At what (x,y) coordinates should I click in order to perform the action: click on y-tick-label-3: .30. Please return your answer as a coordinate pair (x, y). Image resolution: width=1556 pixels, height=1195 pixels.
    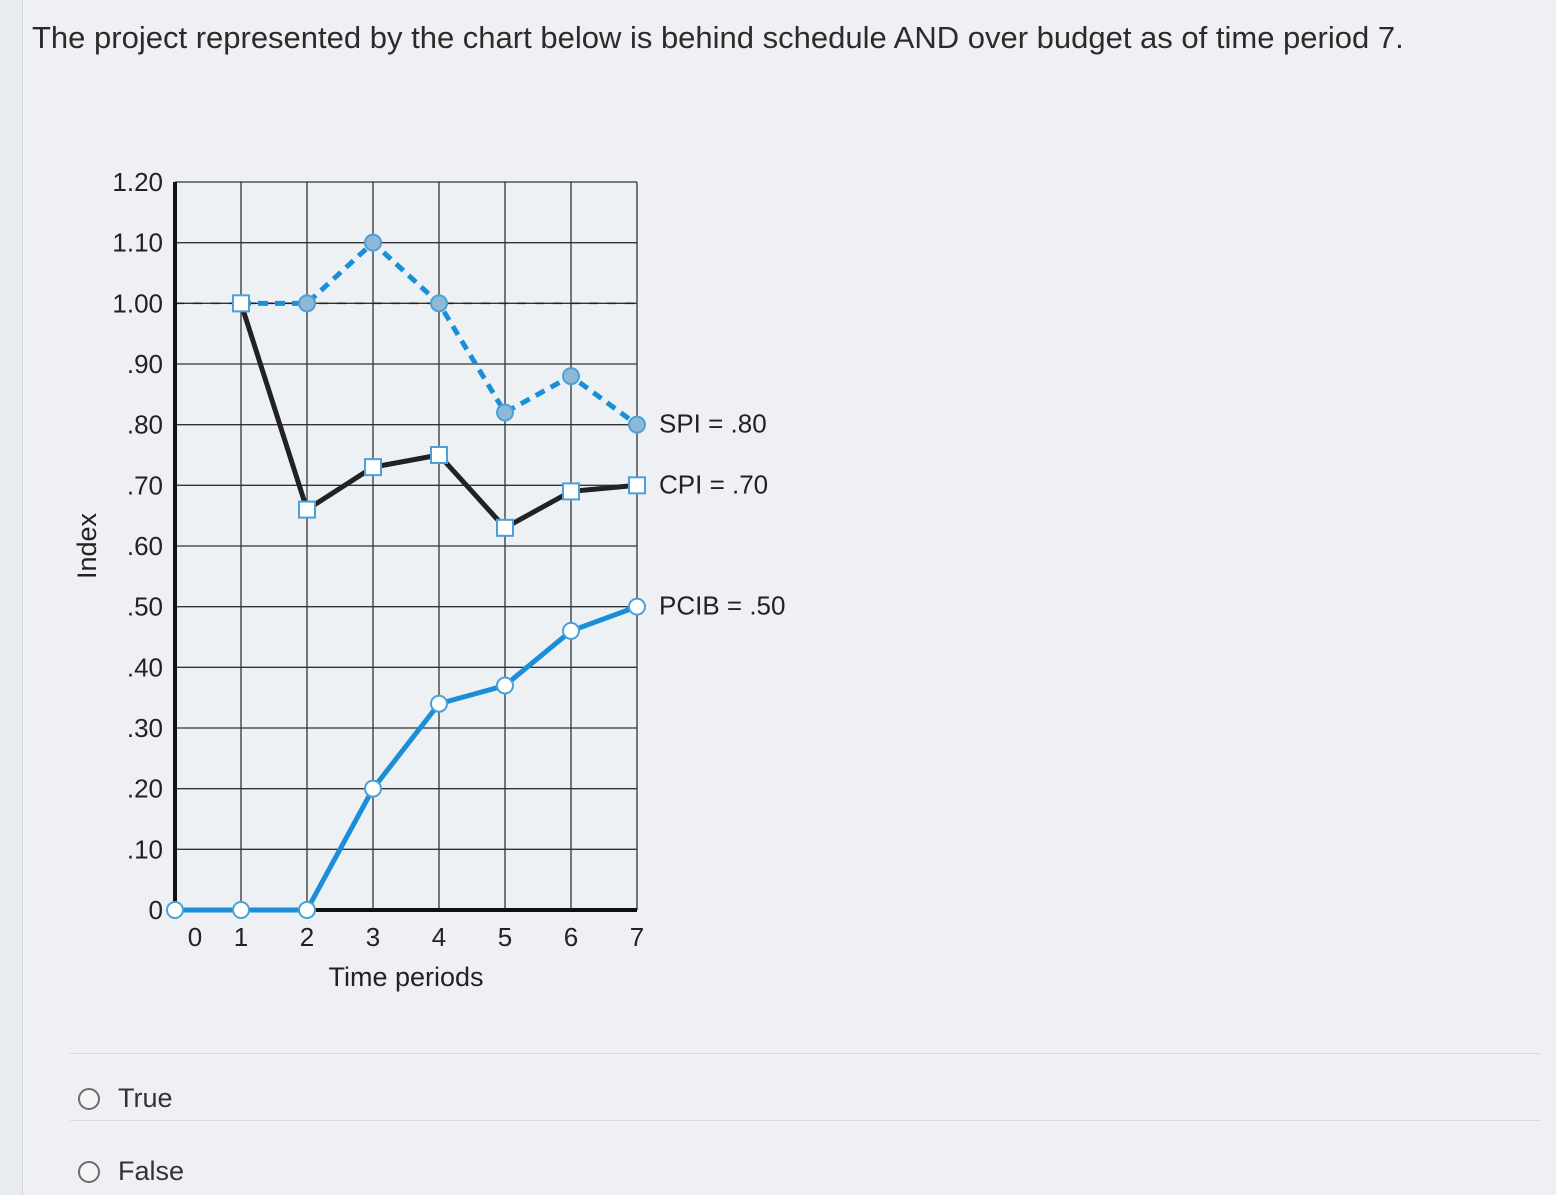
    Looking at the image, I should click on (145, 728).